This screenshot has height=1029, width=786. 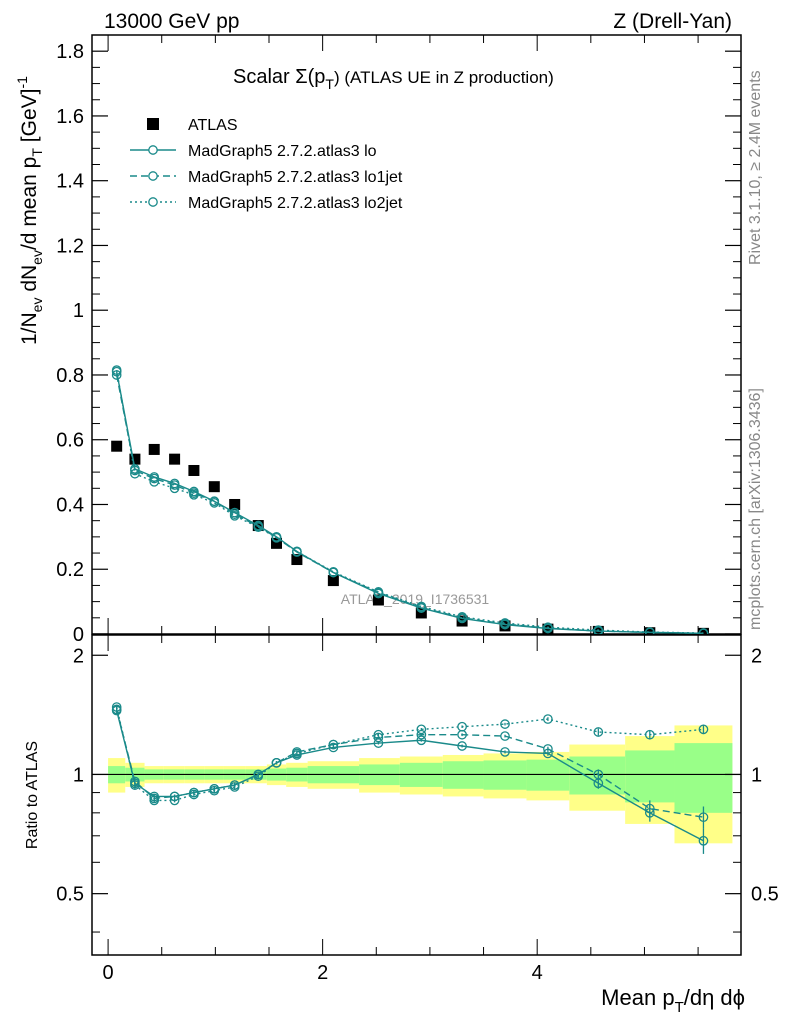 I want to click on ratio-y-tick-label-right: 0.5, so click(x=765, y=895).